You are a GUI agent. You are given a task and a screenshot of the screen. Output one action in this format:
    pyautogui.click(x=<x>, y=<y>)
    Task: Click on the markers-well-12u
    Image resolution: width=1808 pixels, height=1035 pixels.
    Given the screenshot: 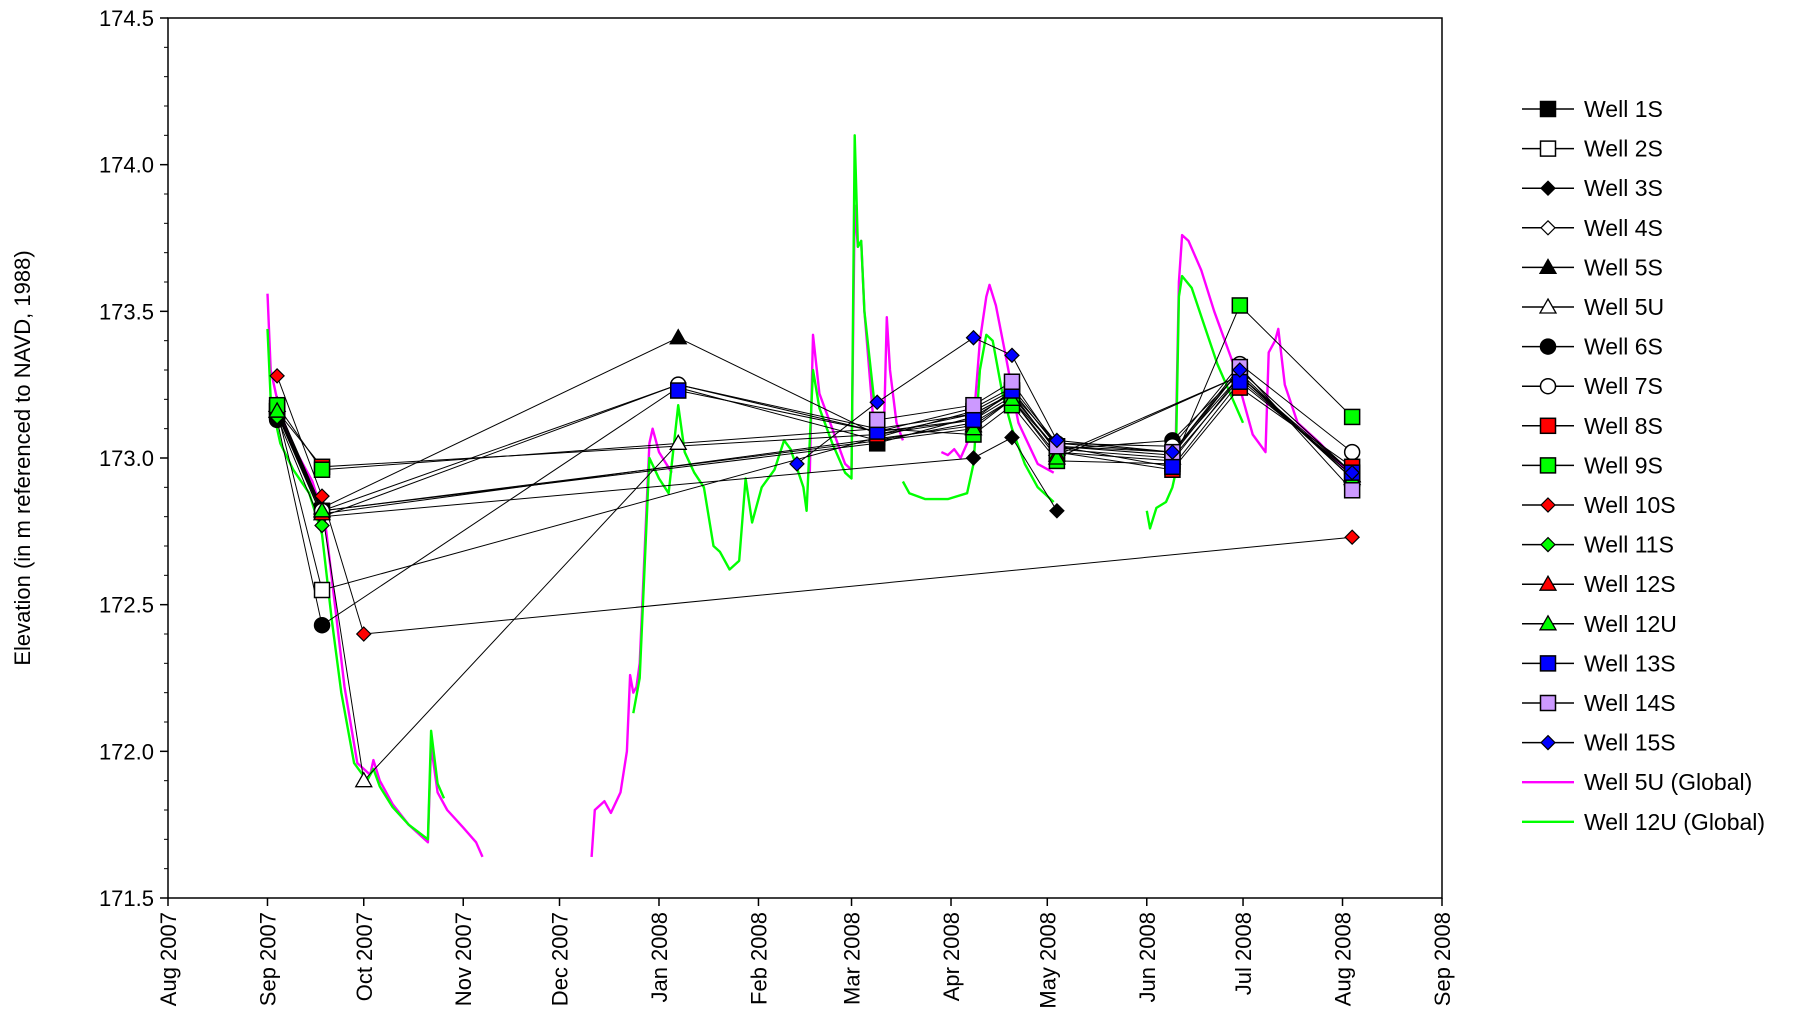 What is the action you would take?
    pyautogui.click(x=814, y=442)
    